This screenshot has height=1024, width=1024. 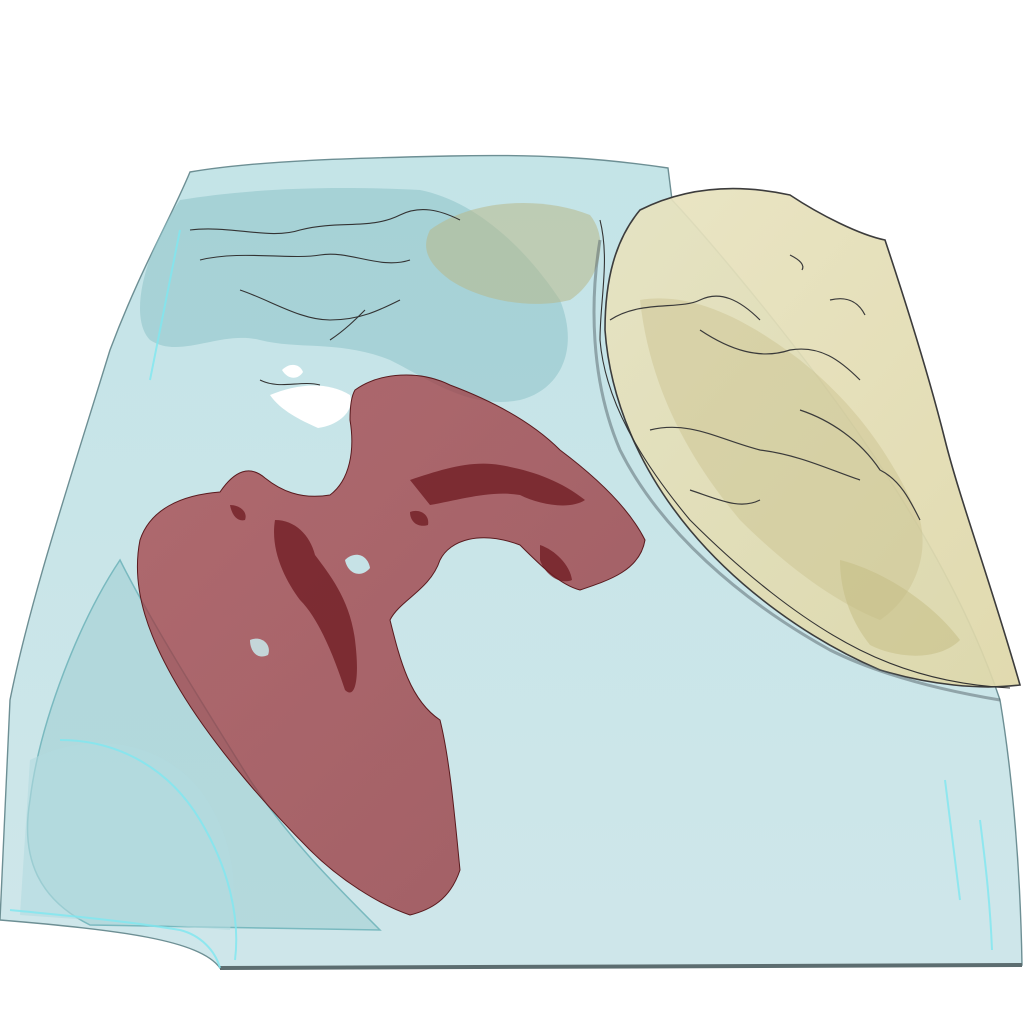 I want to click on yellow-contours, so click(x=765, y=387).